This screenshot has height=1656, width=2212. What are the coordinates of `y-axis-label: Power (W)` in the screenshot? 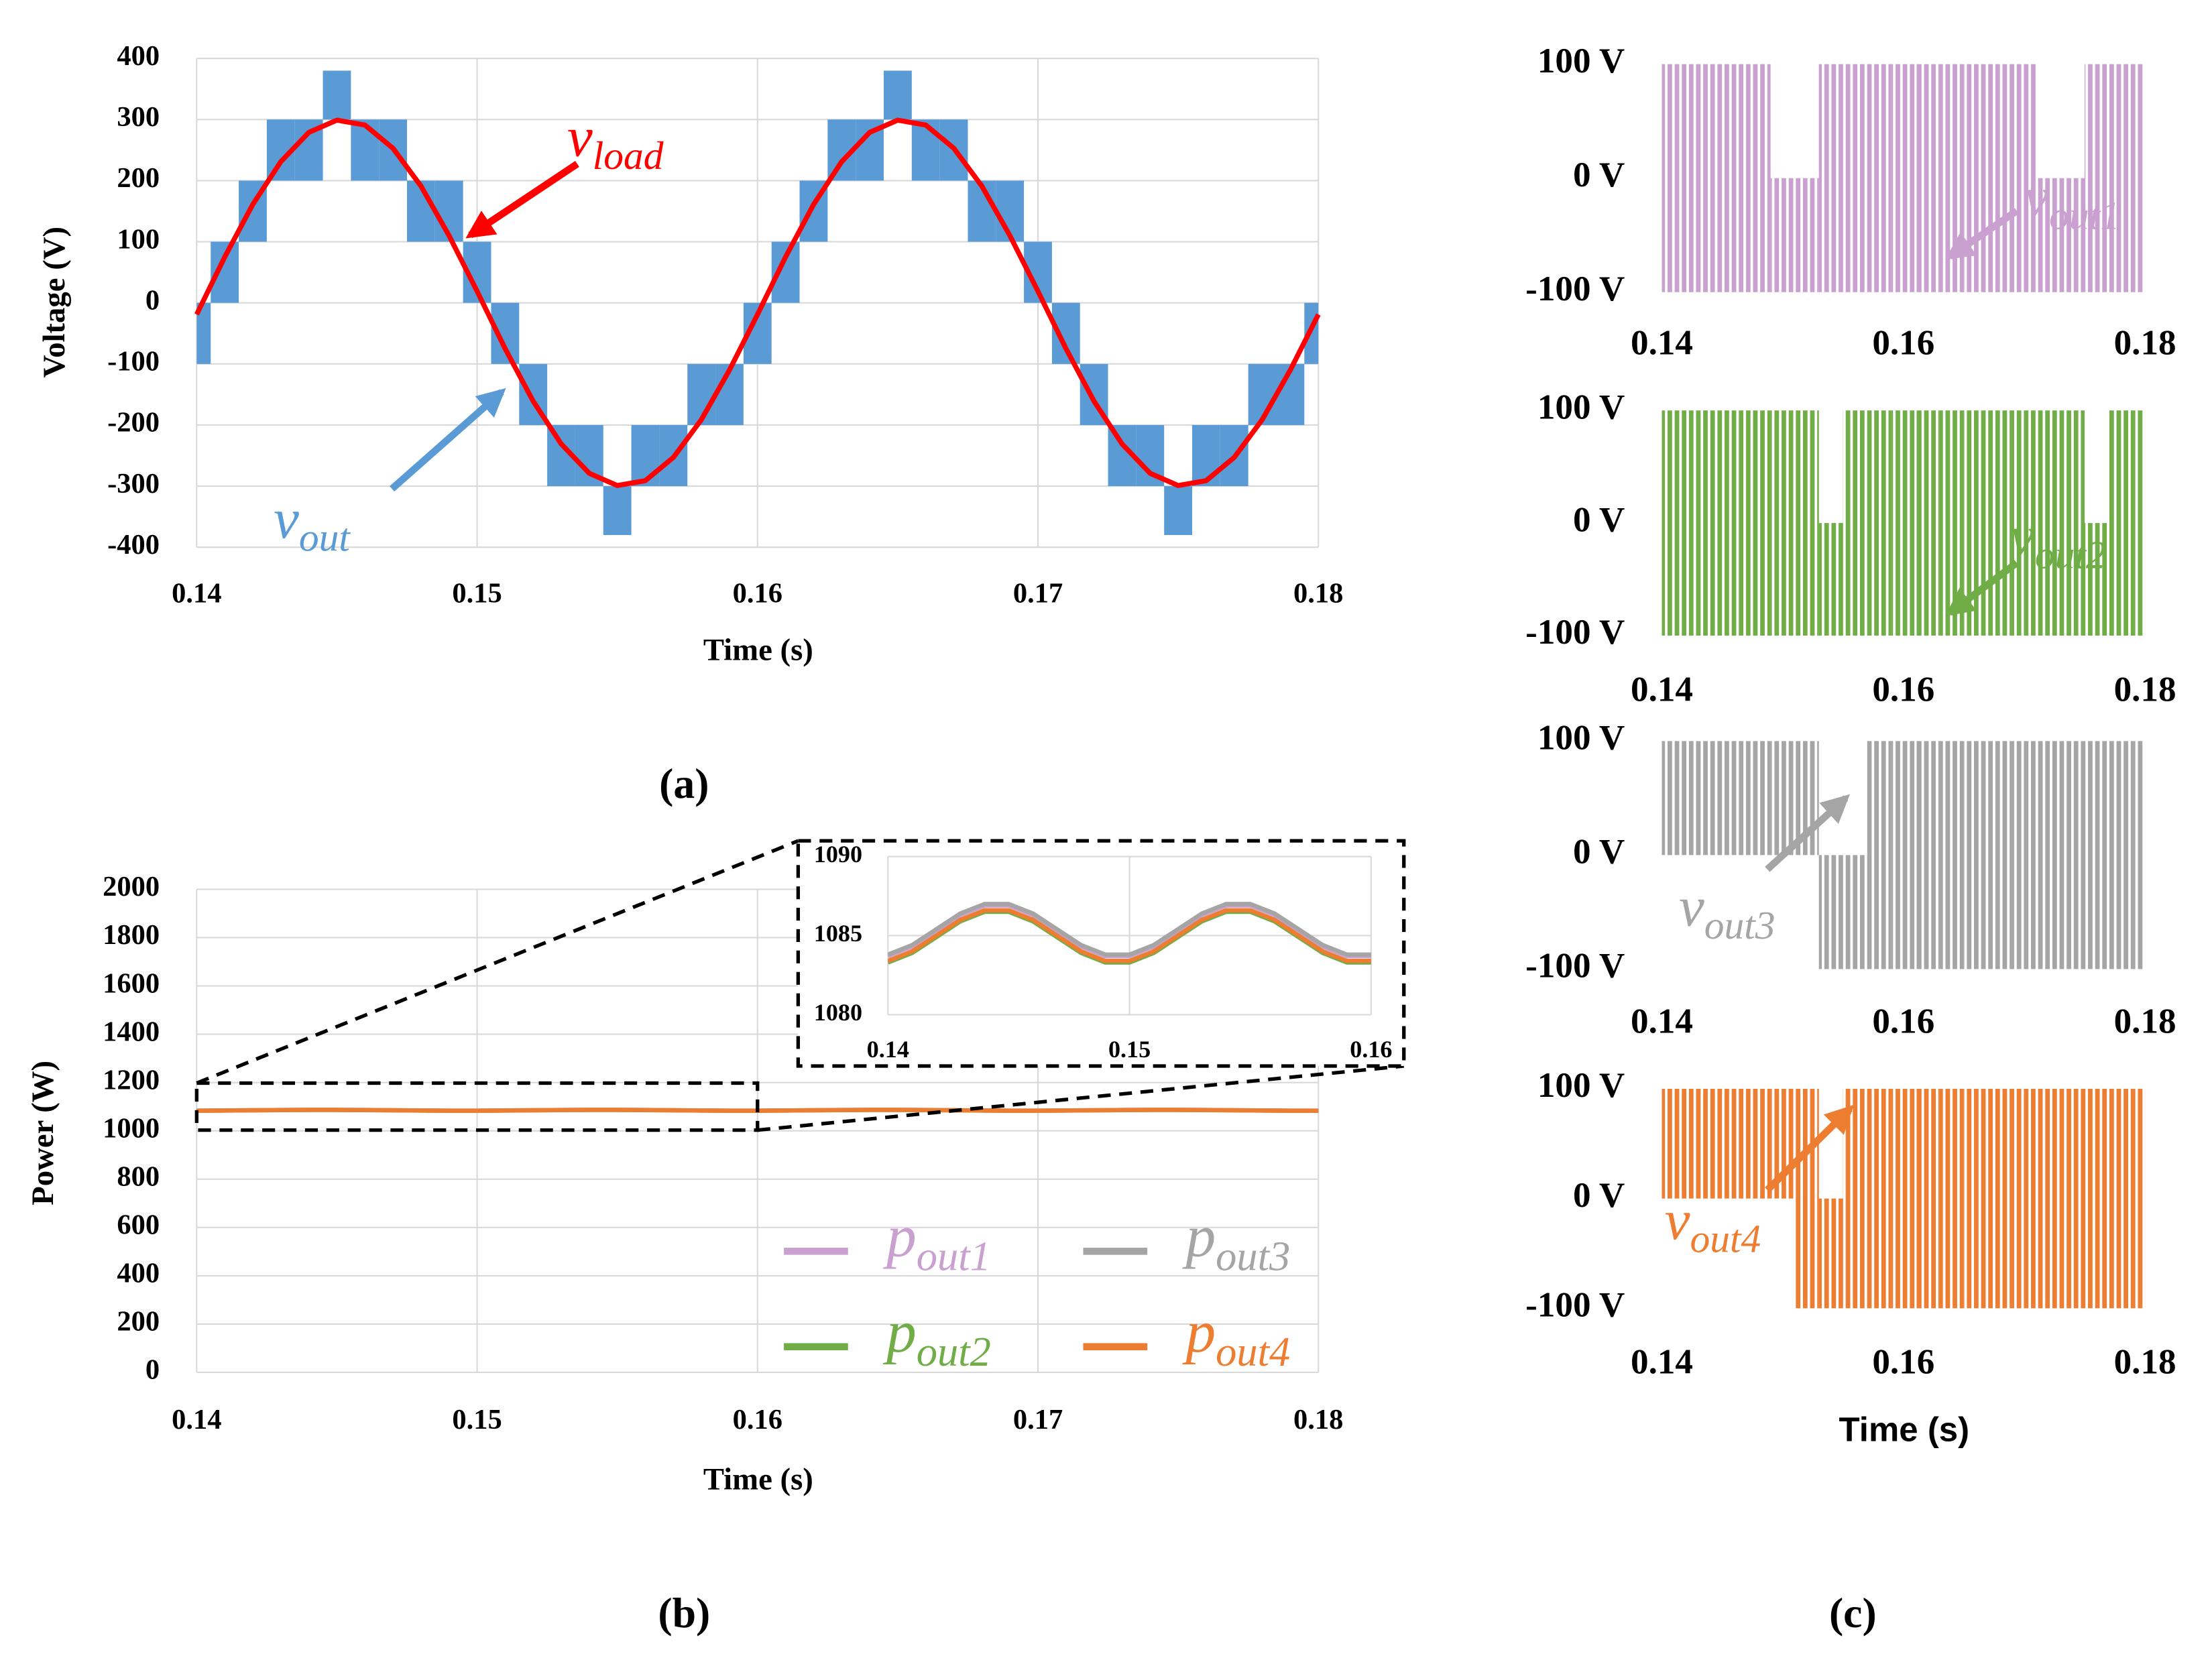 It's located at (42, 1133).